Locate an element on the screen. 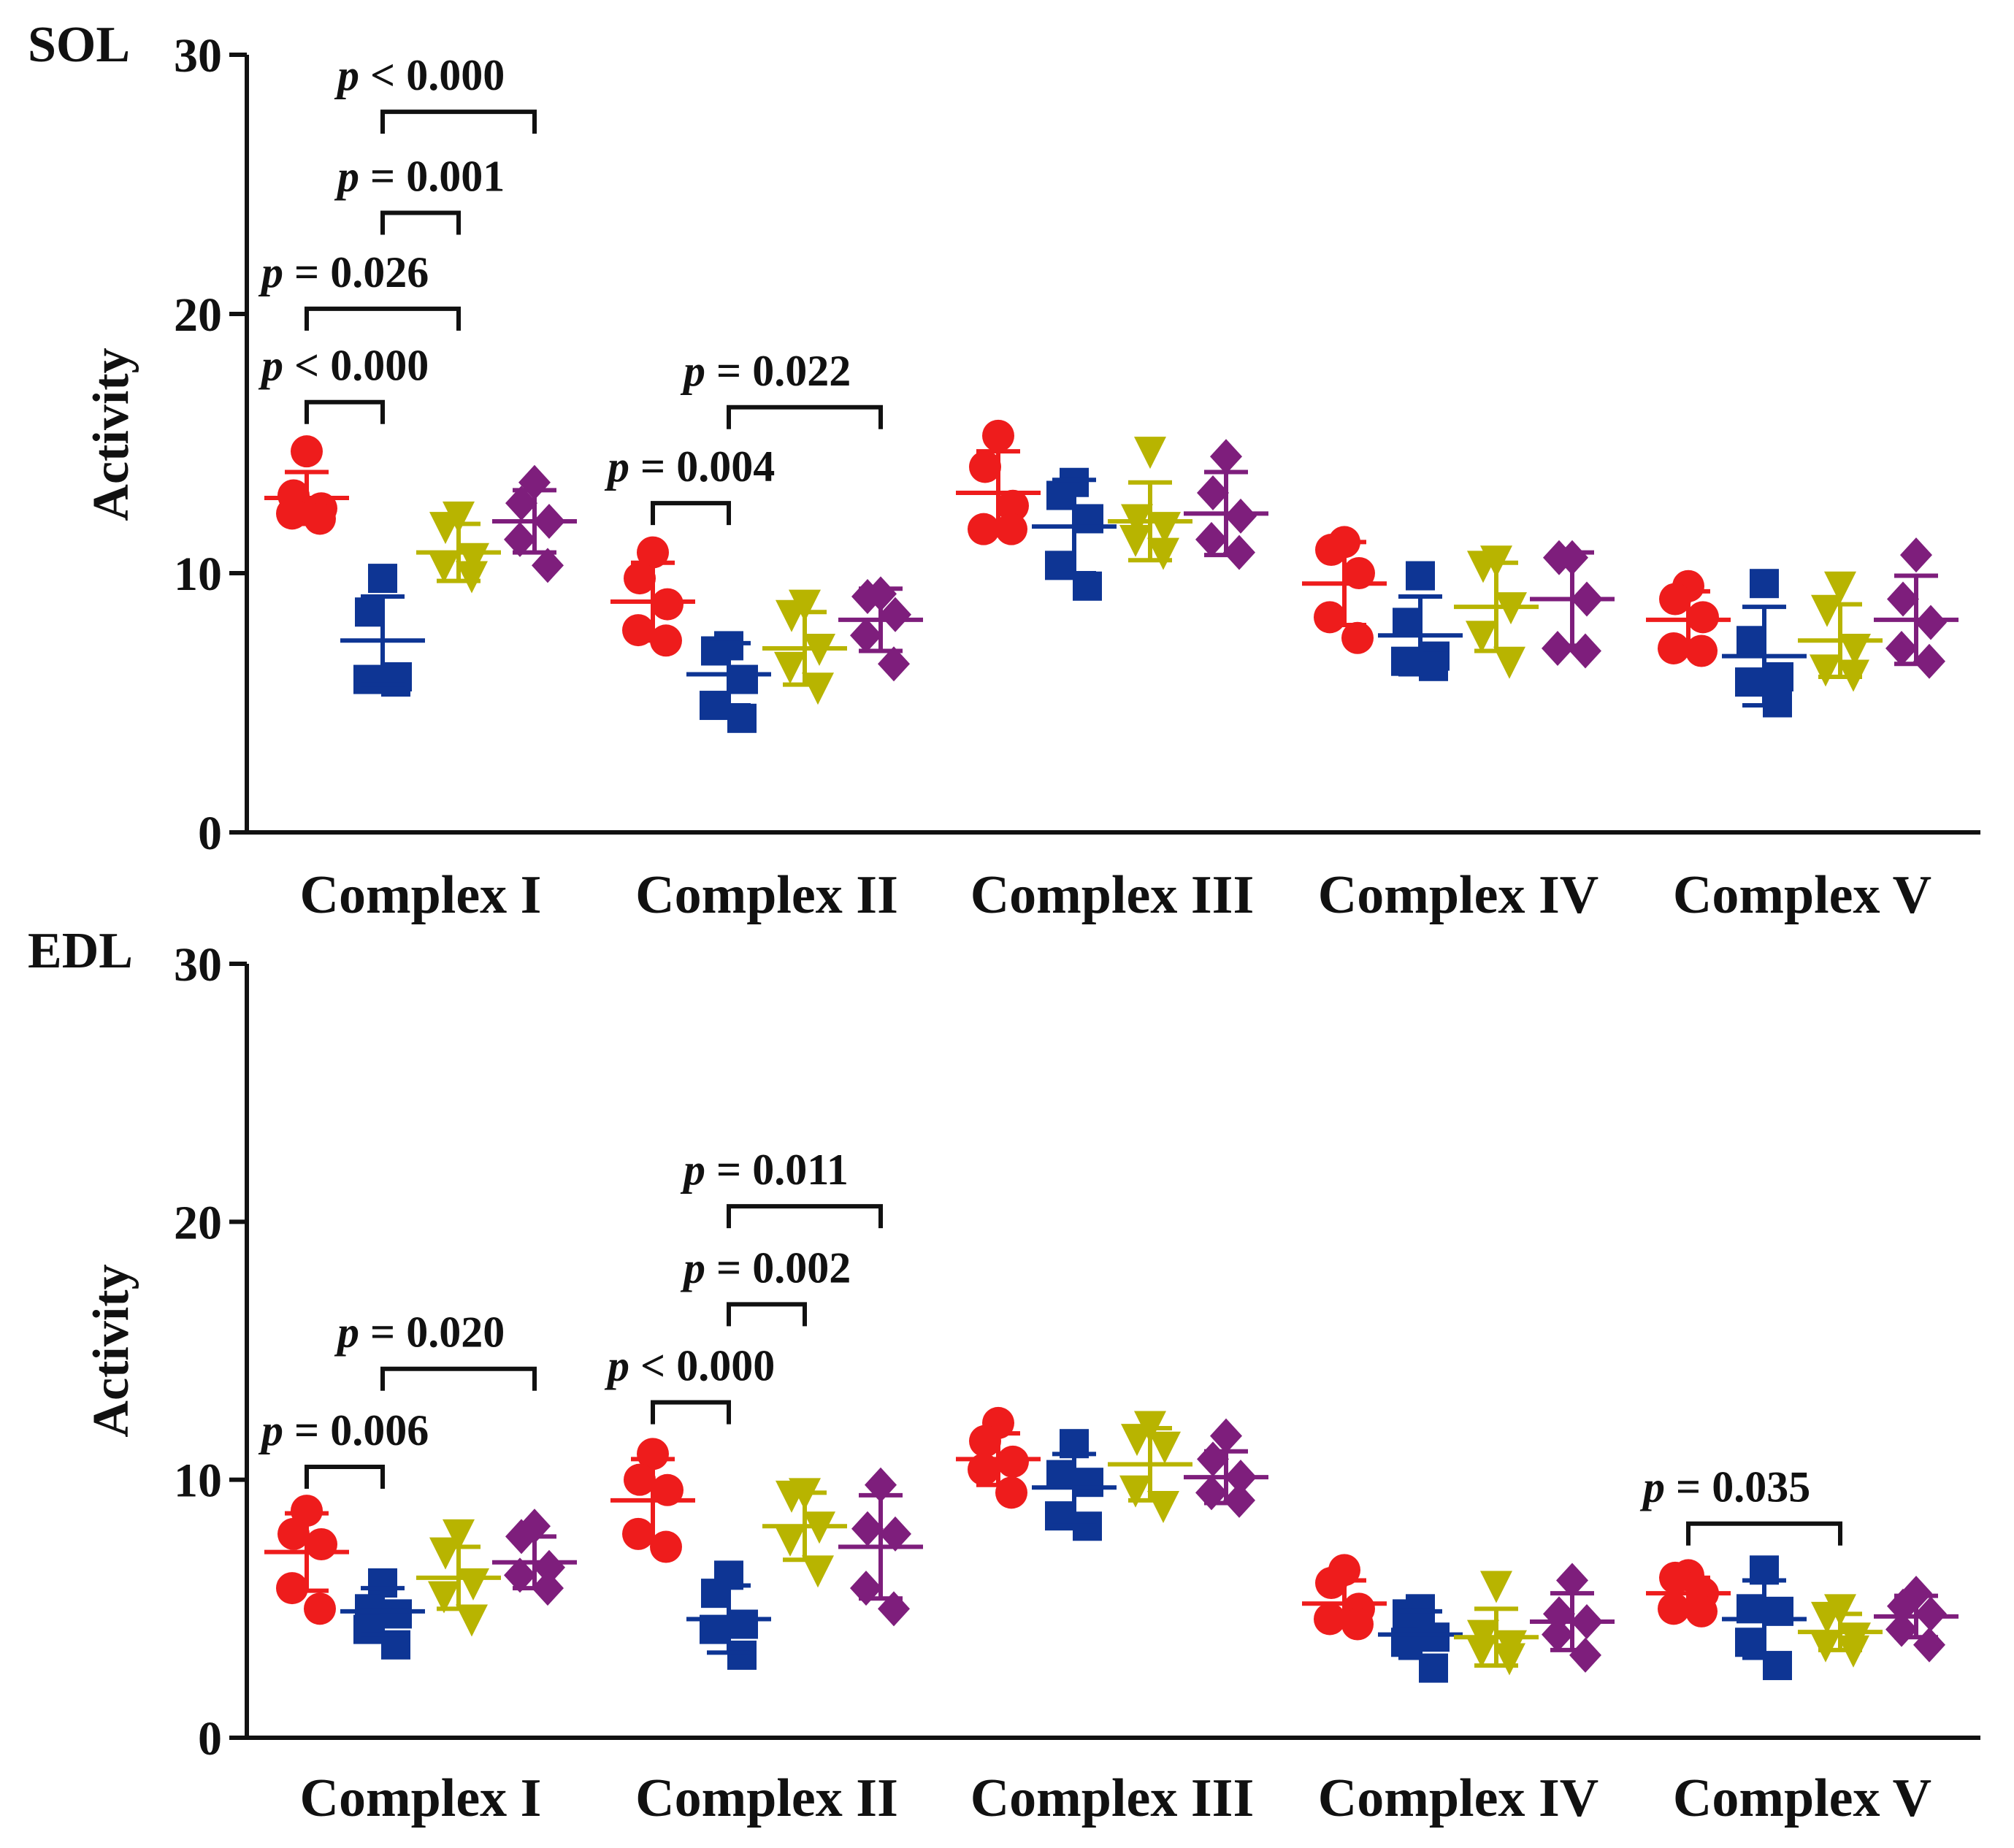  significance-label: p < 0.000 is located at coordinates (343, 366).